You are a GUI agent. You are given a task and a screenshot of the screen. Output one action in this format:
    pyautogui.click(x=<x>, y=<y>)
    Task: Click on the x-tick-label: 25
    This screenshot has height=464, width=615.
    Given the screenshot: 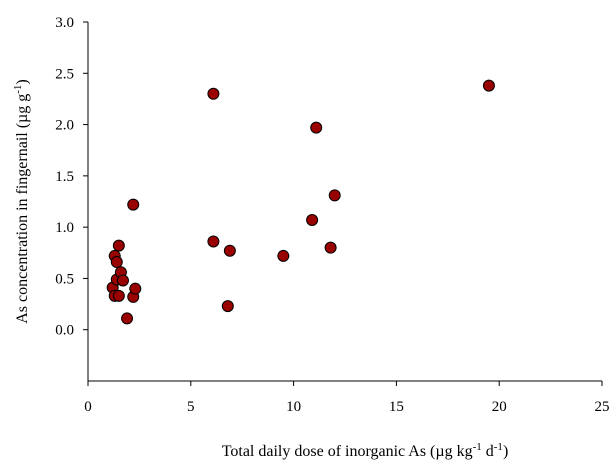 What is the action you would take?
    pyautogui.click(x=602, y=407)
    